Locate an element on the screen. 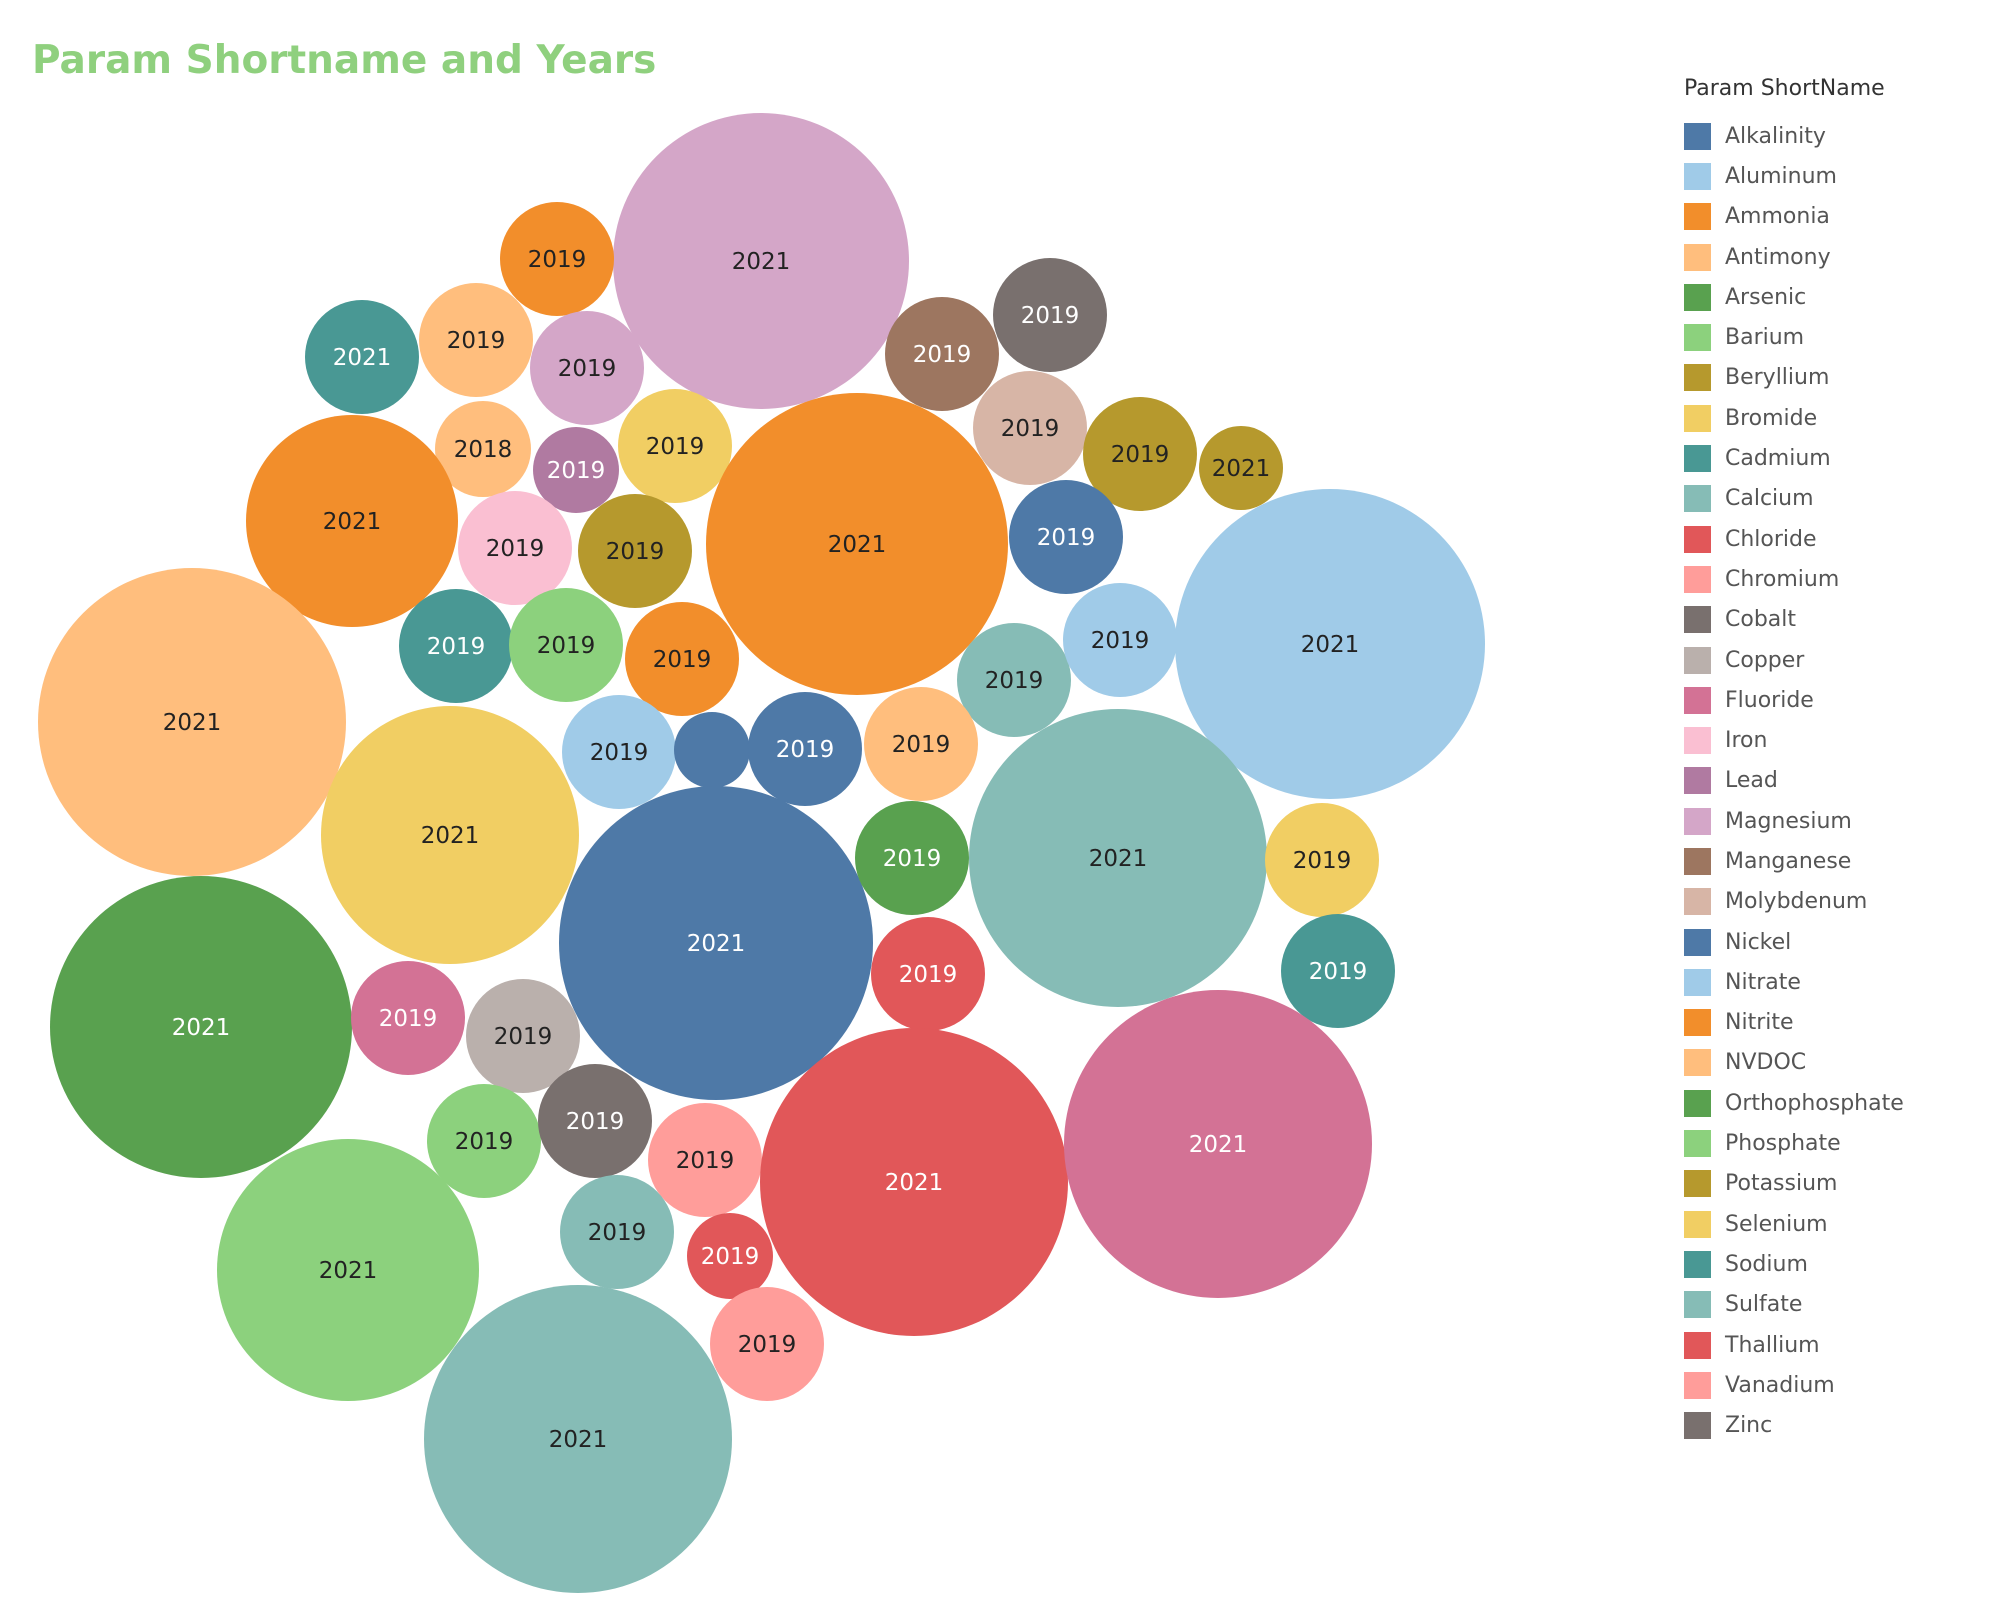  legend-label: Cadmium is located at coordinates (1778, 459).